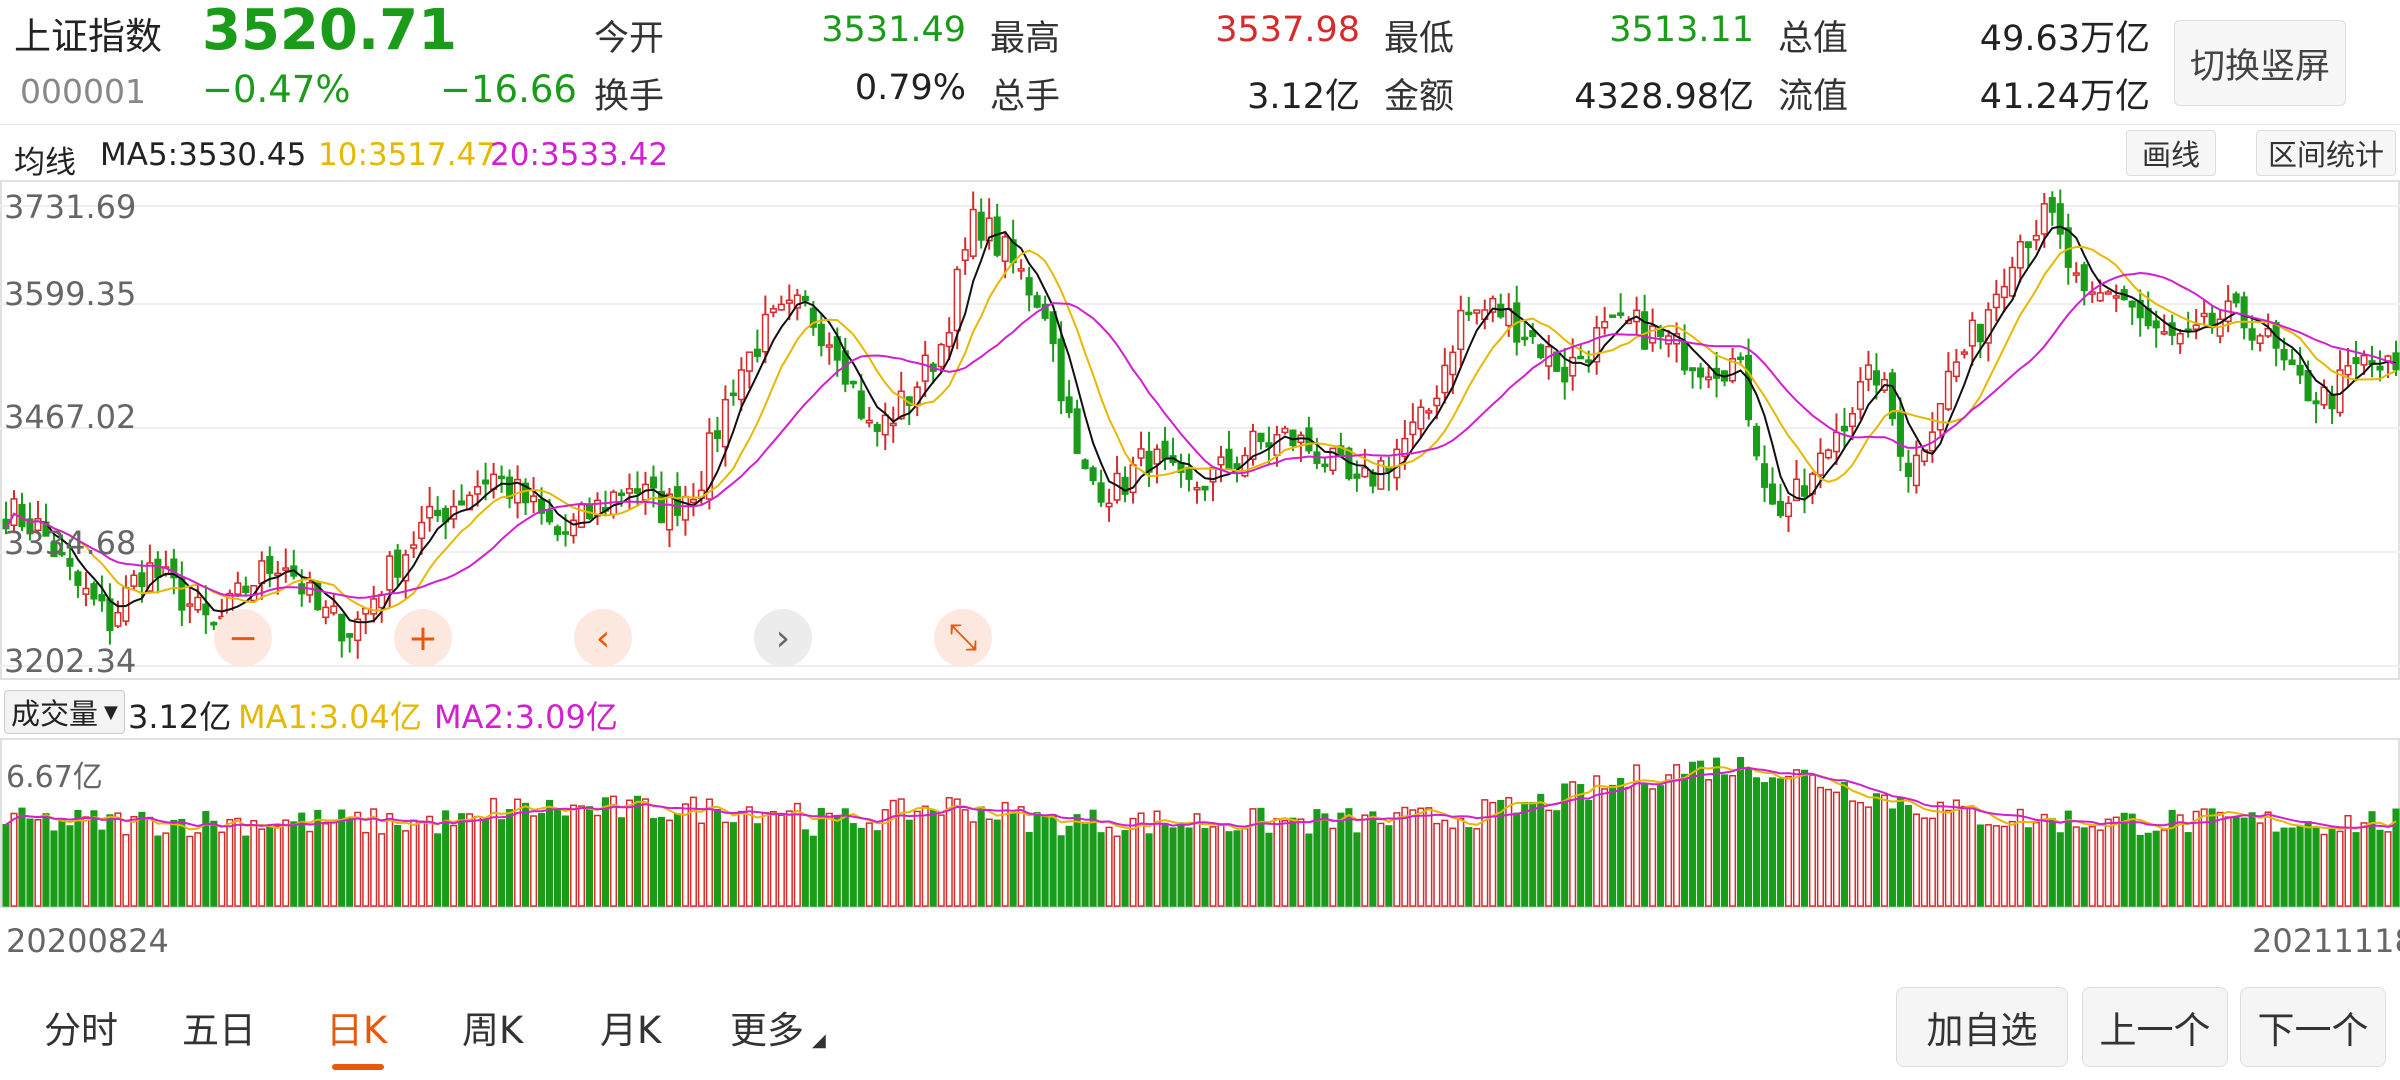  Describe the element at coordinates (2171, 153) in the screenshot. I see `draw-line-button: 画线` at that location.